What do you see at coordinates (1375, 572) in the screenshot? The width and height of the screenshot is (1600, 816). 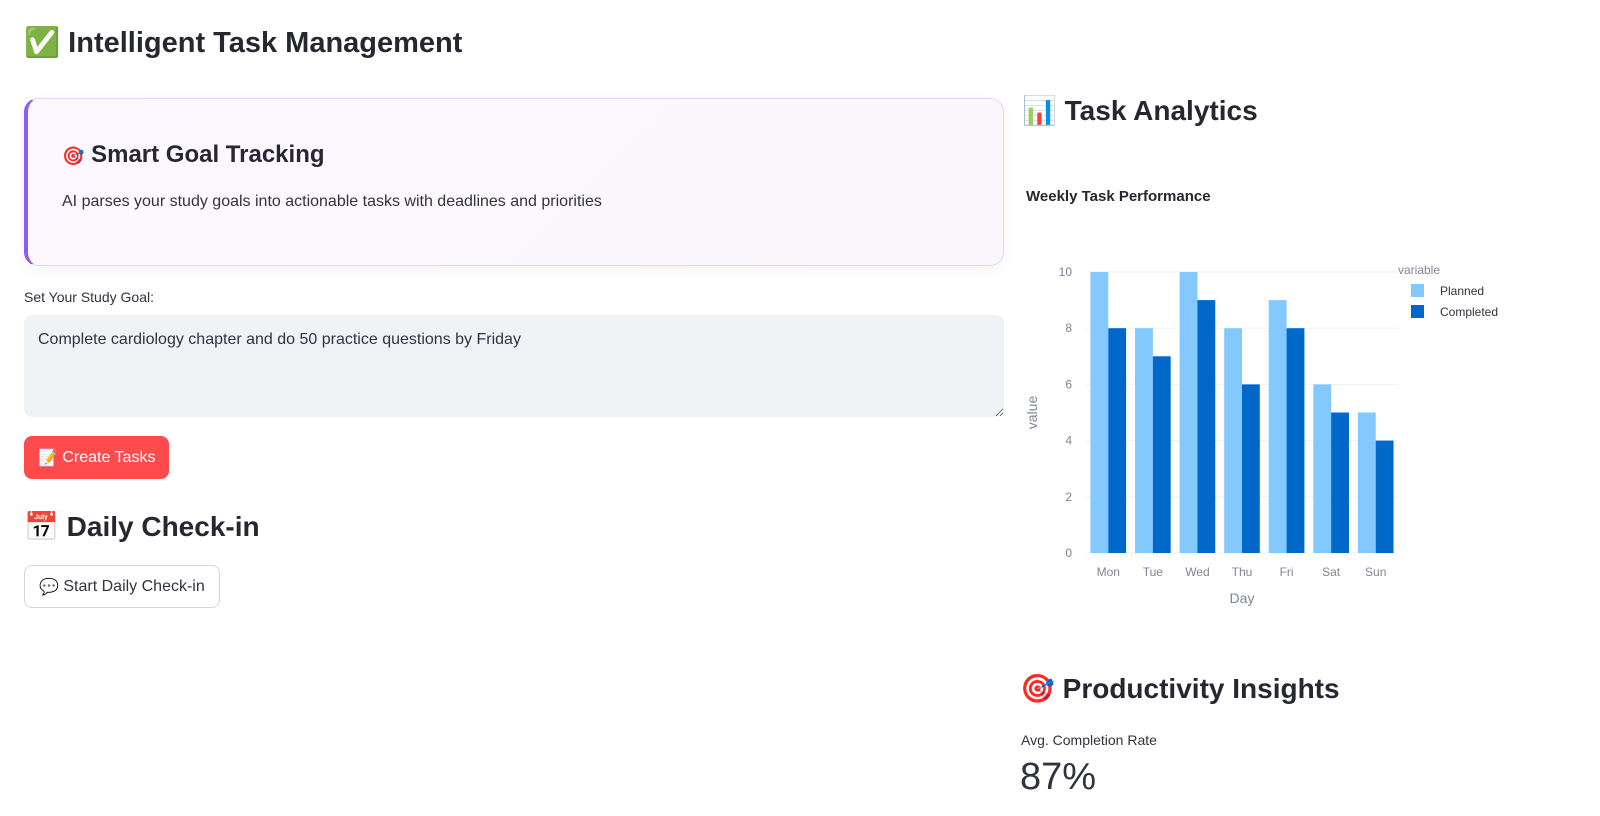 I see `x-tick-label: Sun` at bounding box center [1375, 572].